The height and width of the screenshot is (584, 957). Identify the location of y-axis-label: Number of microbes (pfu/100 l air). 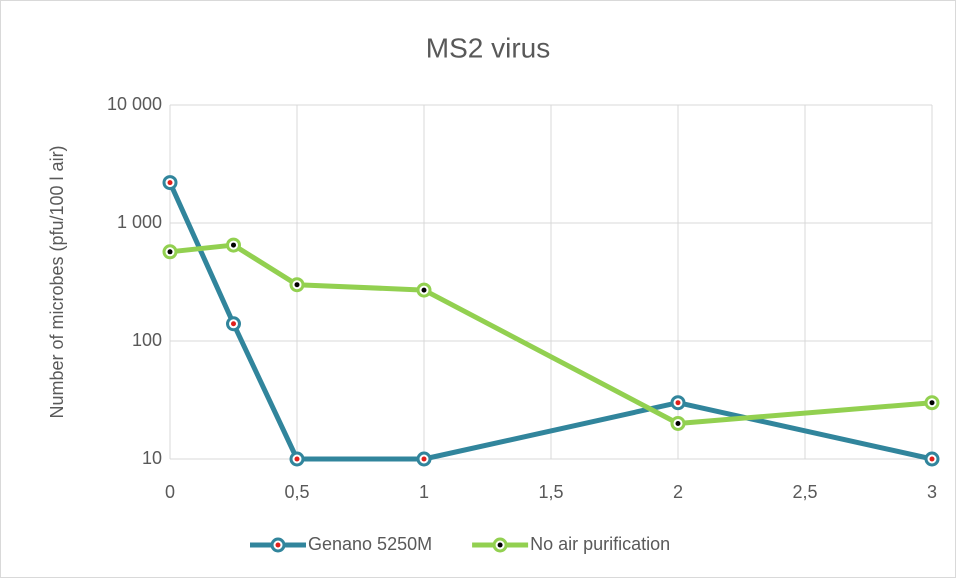
(57, 281).